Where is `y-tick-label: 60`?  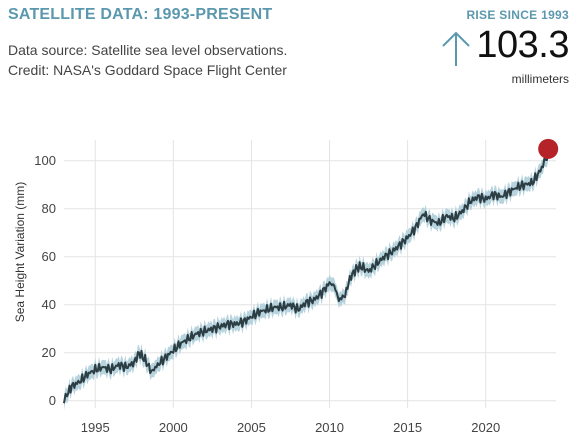 y-tick-label: 60 is located at coordinates (49, 256).